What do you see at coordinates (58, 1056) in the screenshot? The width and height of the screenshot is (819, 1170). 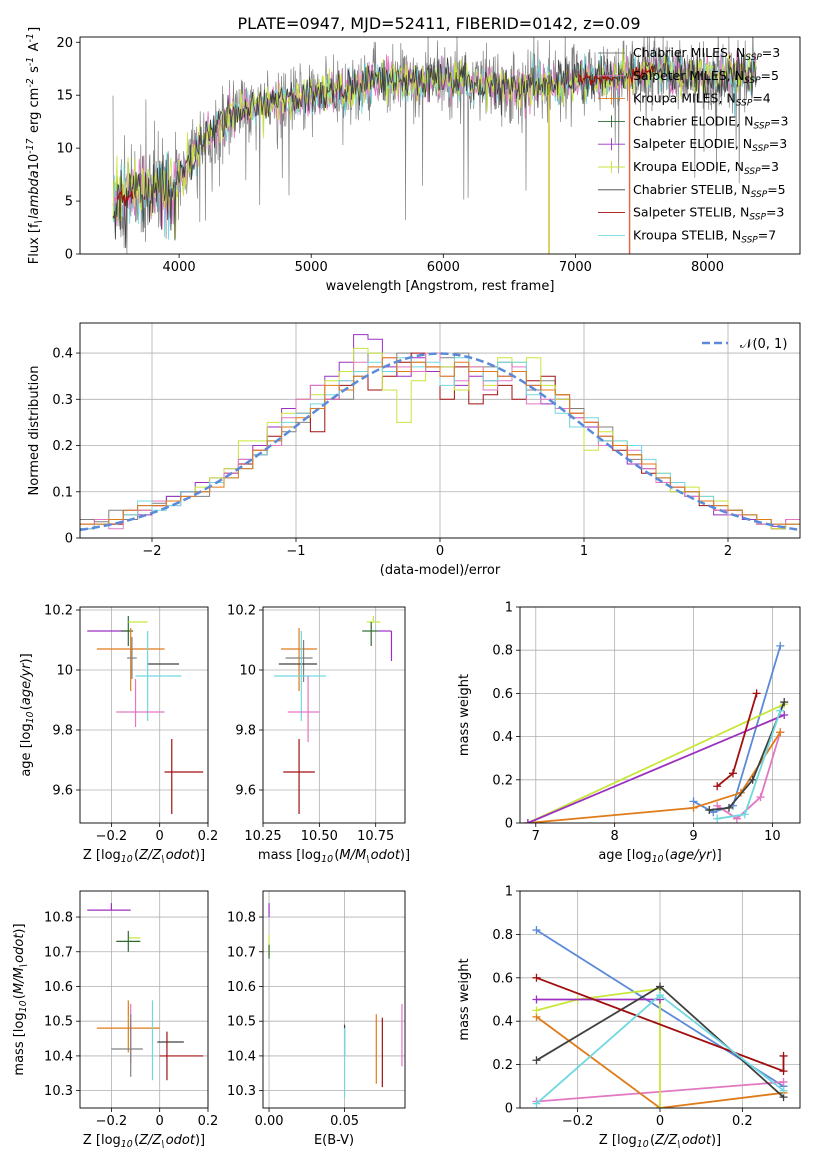 I see `y-tick-label: 10.4` at bounding box center [58, 1056].